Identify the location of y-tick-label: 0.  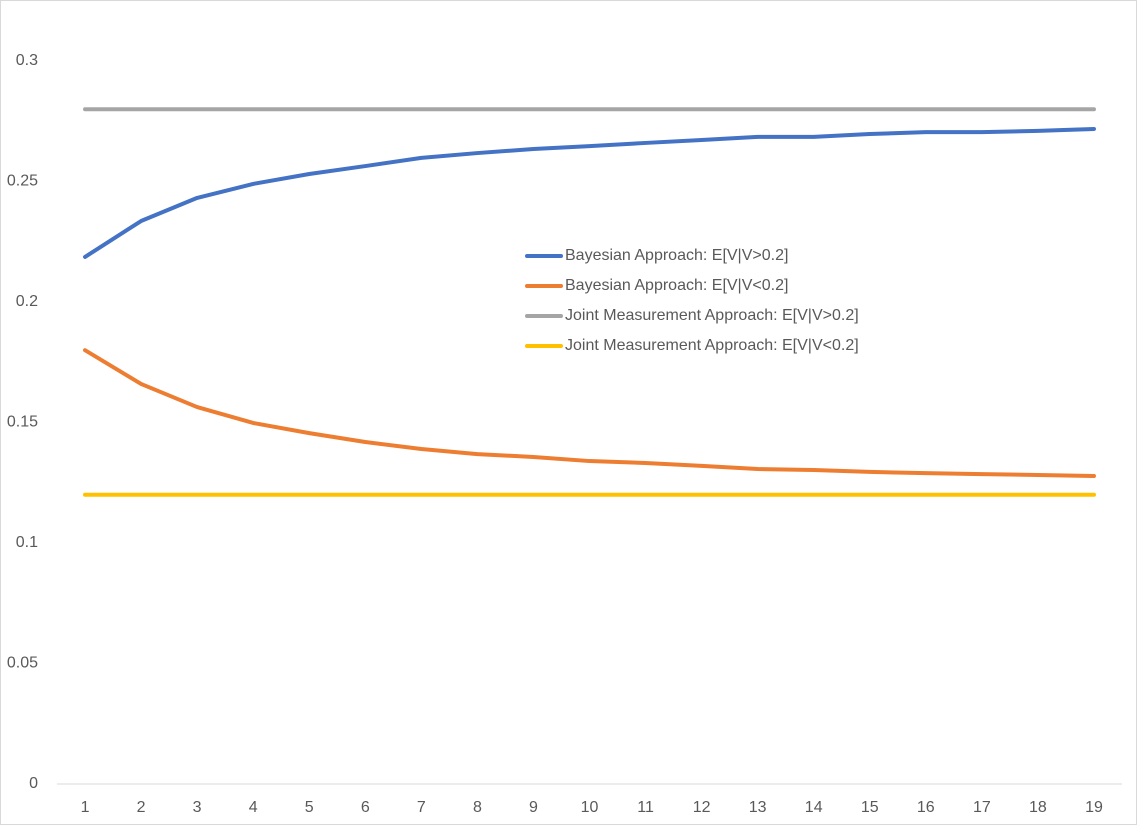
(33, 783).